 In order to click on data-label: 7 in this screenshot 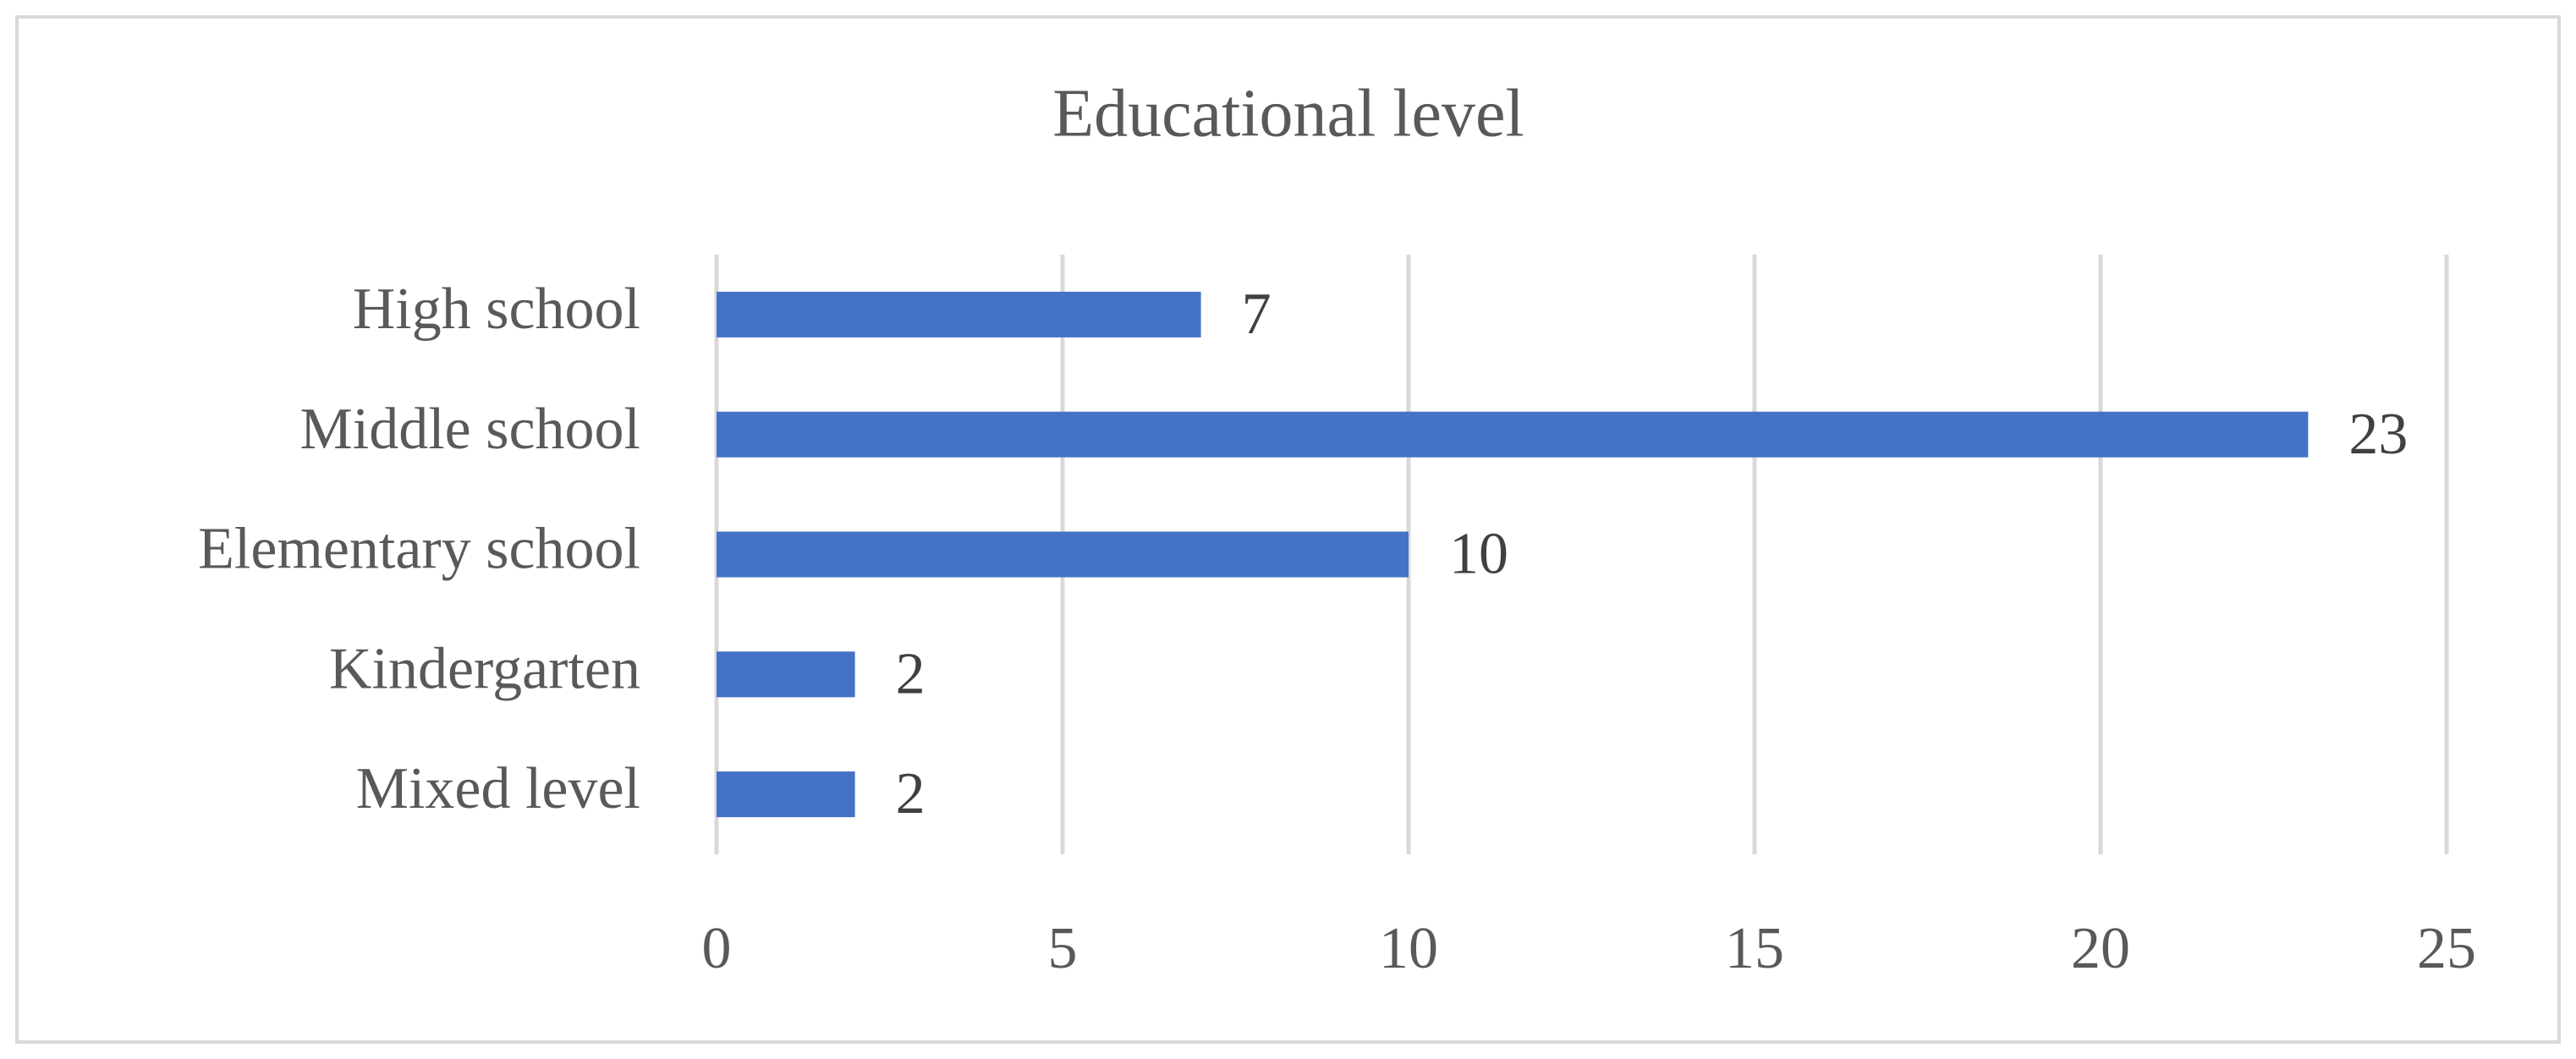, I will do `click(1257, 315)`.